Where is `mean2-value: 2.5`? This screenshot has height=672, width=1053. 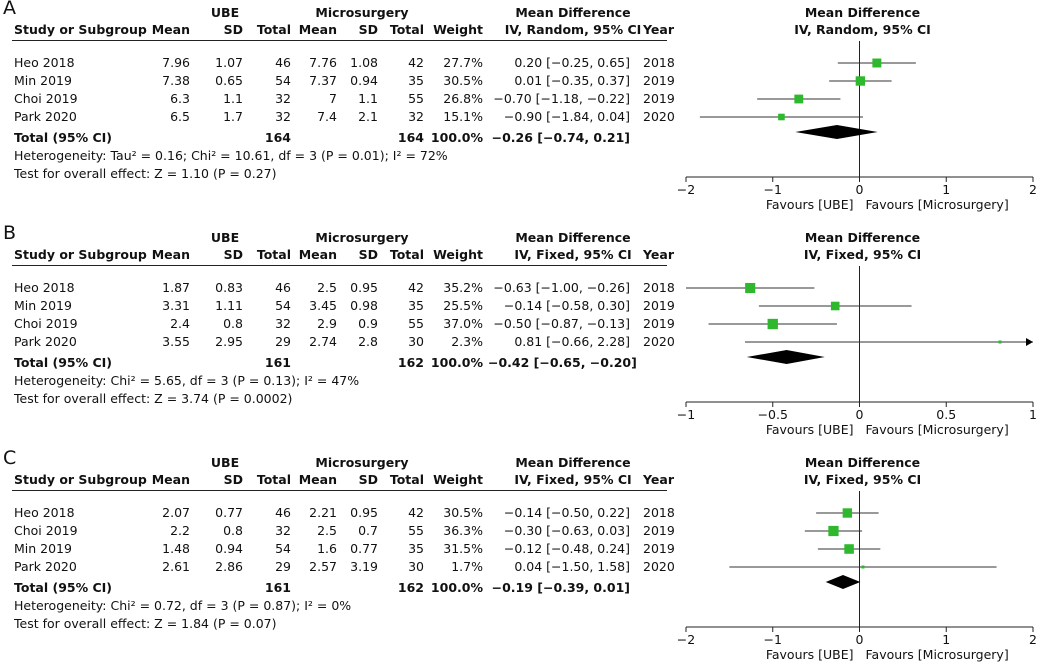
mean2-value: 2.5 is located at coordinates (327, 287).